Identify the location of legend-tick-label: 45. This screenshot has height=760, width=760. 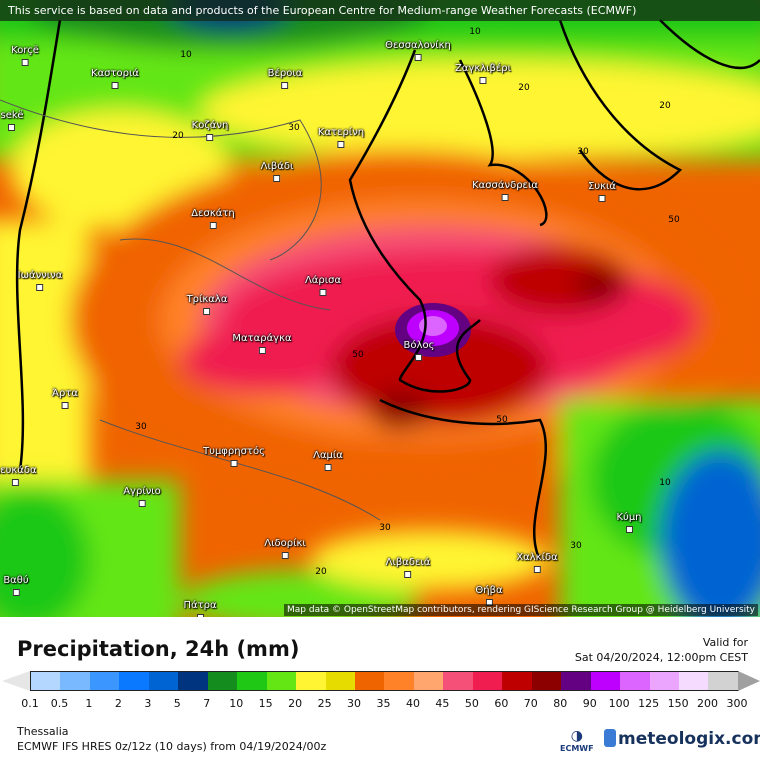
(442, 703).